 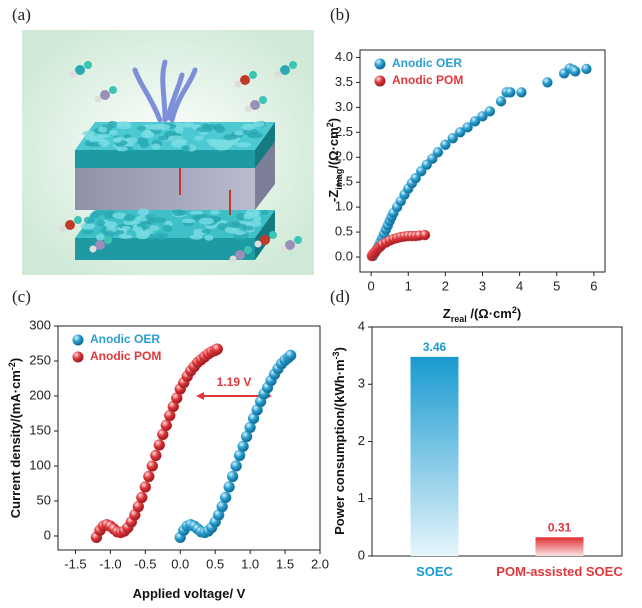 I want to click on x-tick-label: 0, so click(x=371, y=285).